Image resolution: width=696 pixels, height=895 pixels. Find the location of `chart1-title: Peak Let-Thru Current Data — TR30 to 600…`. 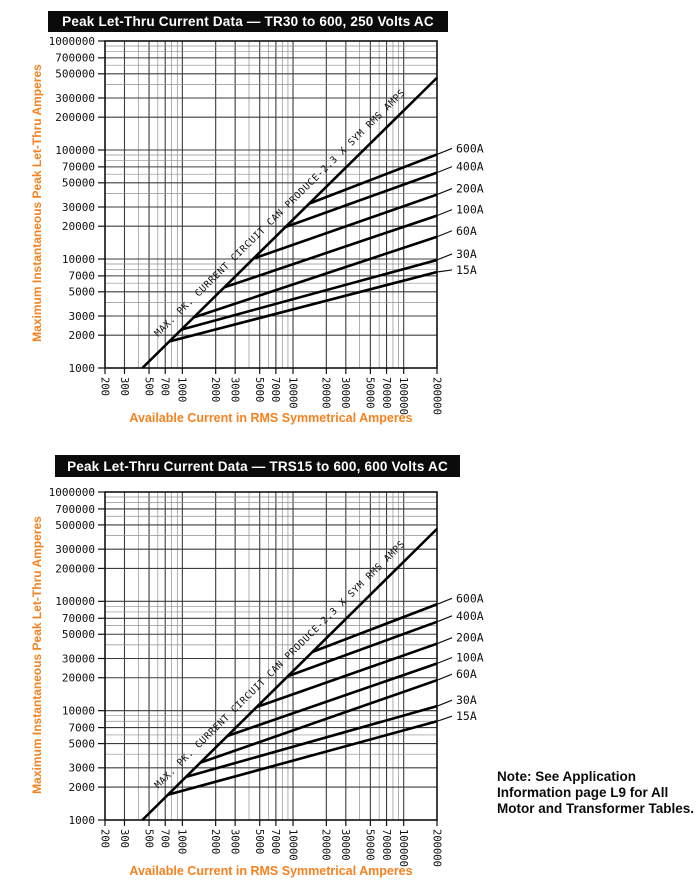

chart1-title: Peak Let-Thru Current Data — TR30 to 600… is located at coordinates (248, 21).